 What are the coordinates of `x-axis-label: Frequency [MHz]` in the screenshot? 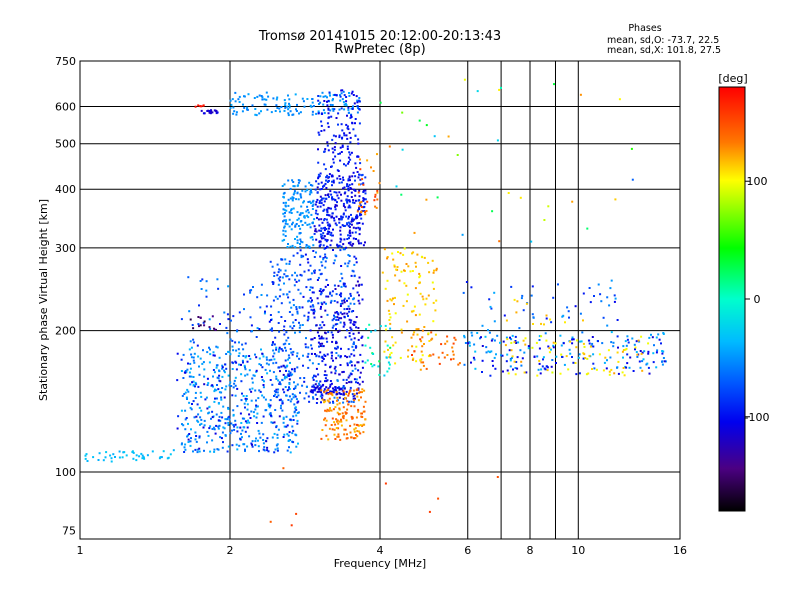 It's located at (380, 563).